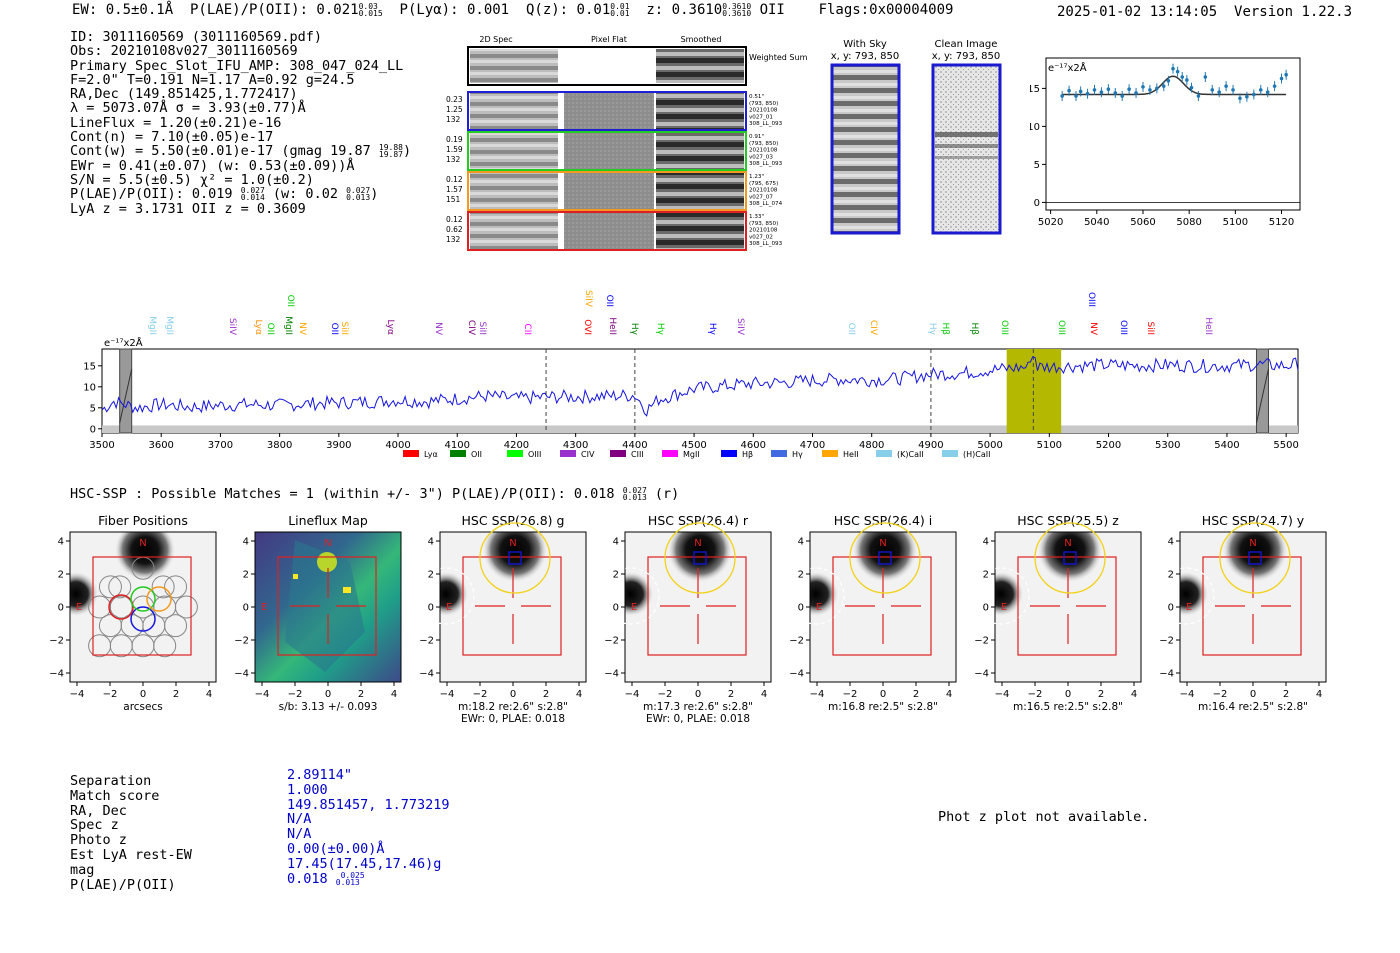 The width and height of the screenshot is (1400, 953). What do you see at coordinates (188, 208) in the screenshot?
I see `info-lyaz: LyA z = 3.1731 OII z = 0.3609` at bounding box center [188, 208].